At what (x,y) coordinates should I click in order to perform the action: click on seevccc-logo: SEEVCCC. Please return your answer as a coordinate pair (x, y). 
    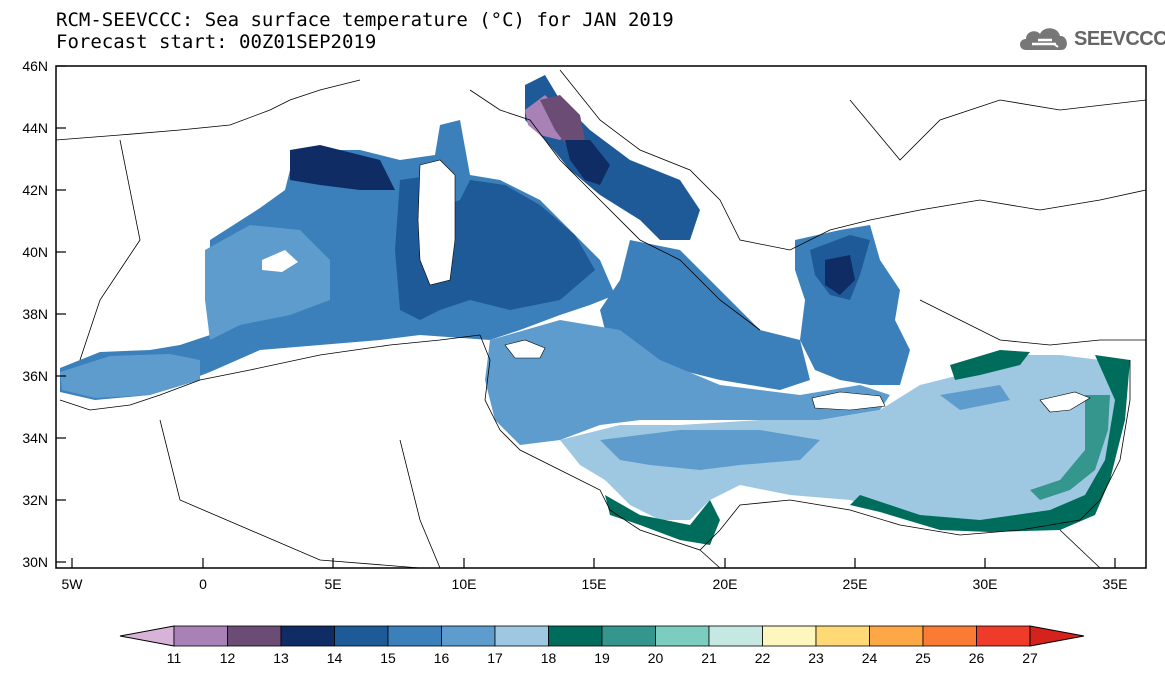
    Looking at the image, I should click on (1090, 42).